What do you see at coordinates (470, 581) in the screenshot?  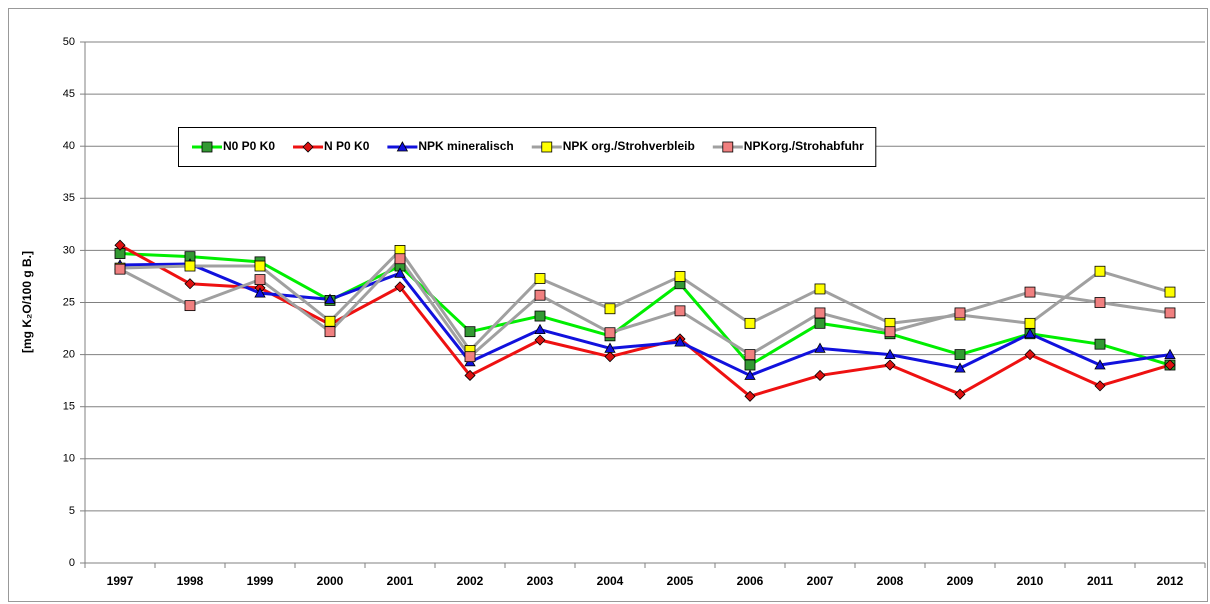 I see `x-tick-label: 2002` at bounding box center [470, 581].